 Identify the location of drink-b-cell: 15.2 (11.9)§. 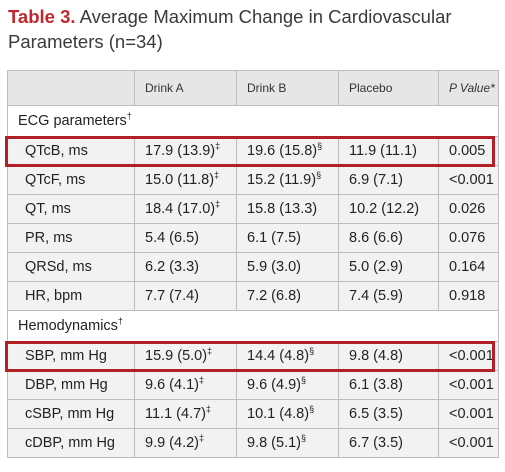
(287, 180).